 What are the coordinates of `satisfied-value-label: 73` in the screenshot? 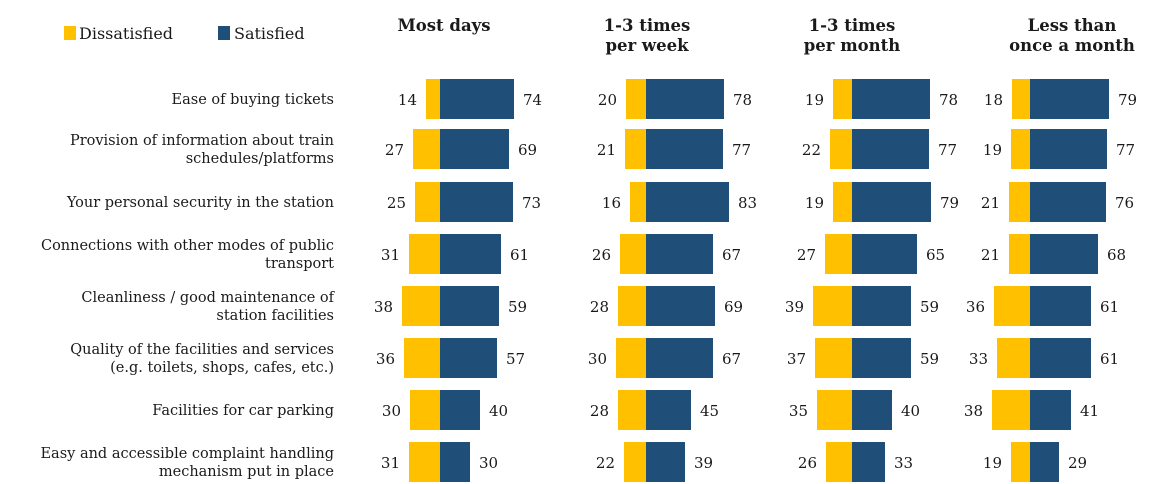 It's located at (531, 203).